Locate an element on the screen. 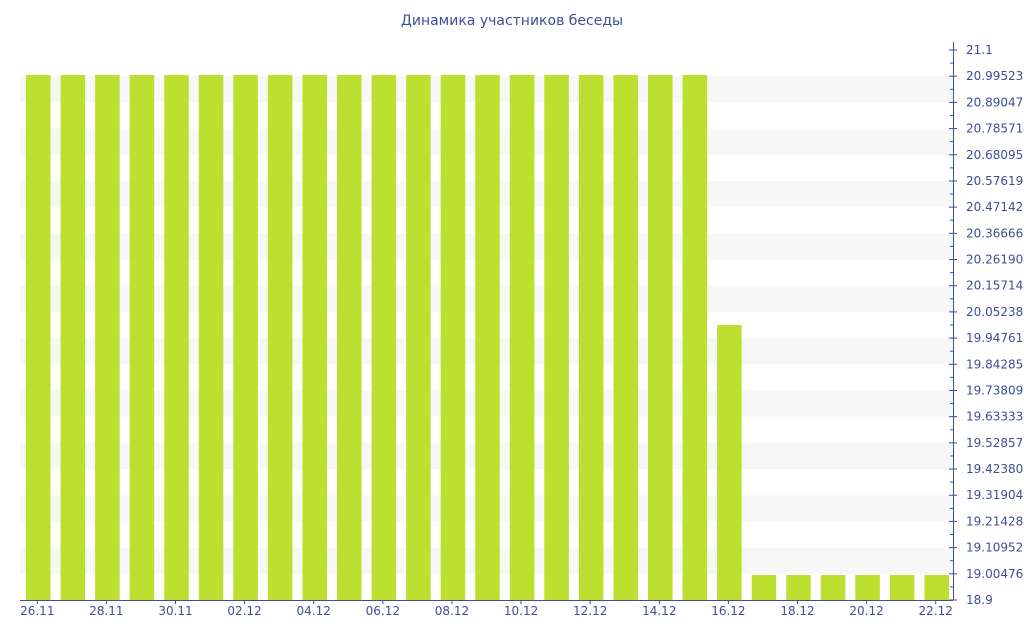 This screenshot has height=640, width=1024. bar-07.12 is located at coordinates (418, 337).